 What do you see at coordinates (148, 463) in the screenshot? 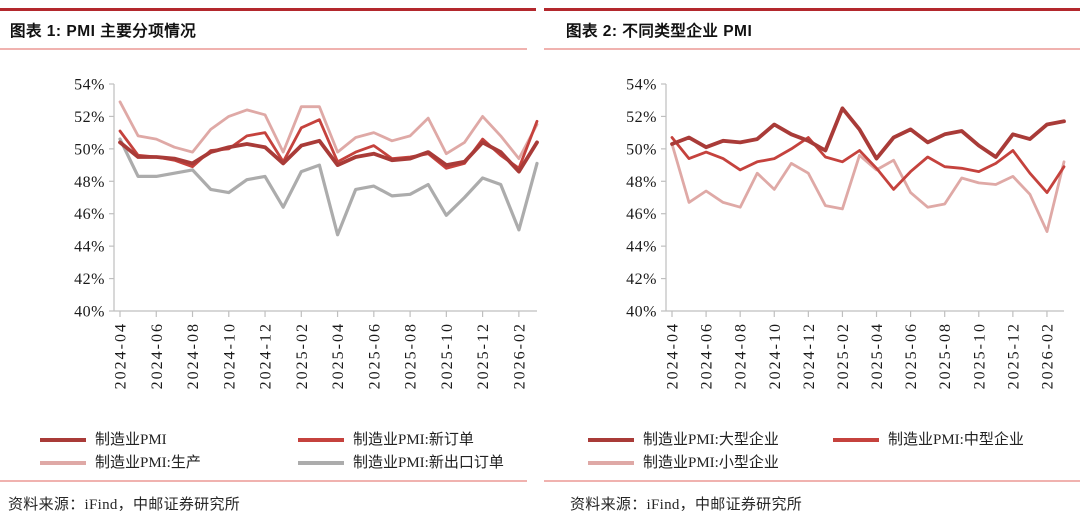
I see `legend-label: 制造业PMI:生产` at bounding box center [148, 463].